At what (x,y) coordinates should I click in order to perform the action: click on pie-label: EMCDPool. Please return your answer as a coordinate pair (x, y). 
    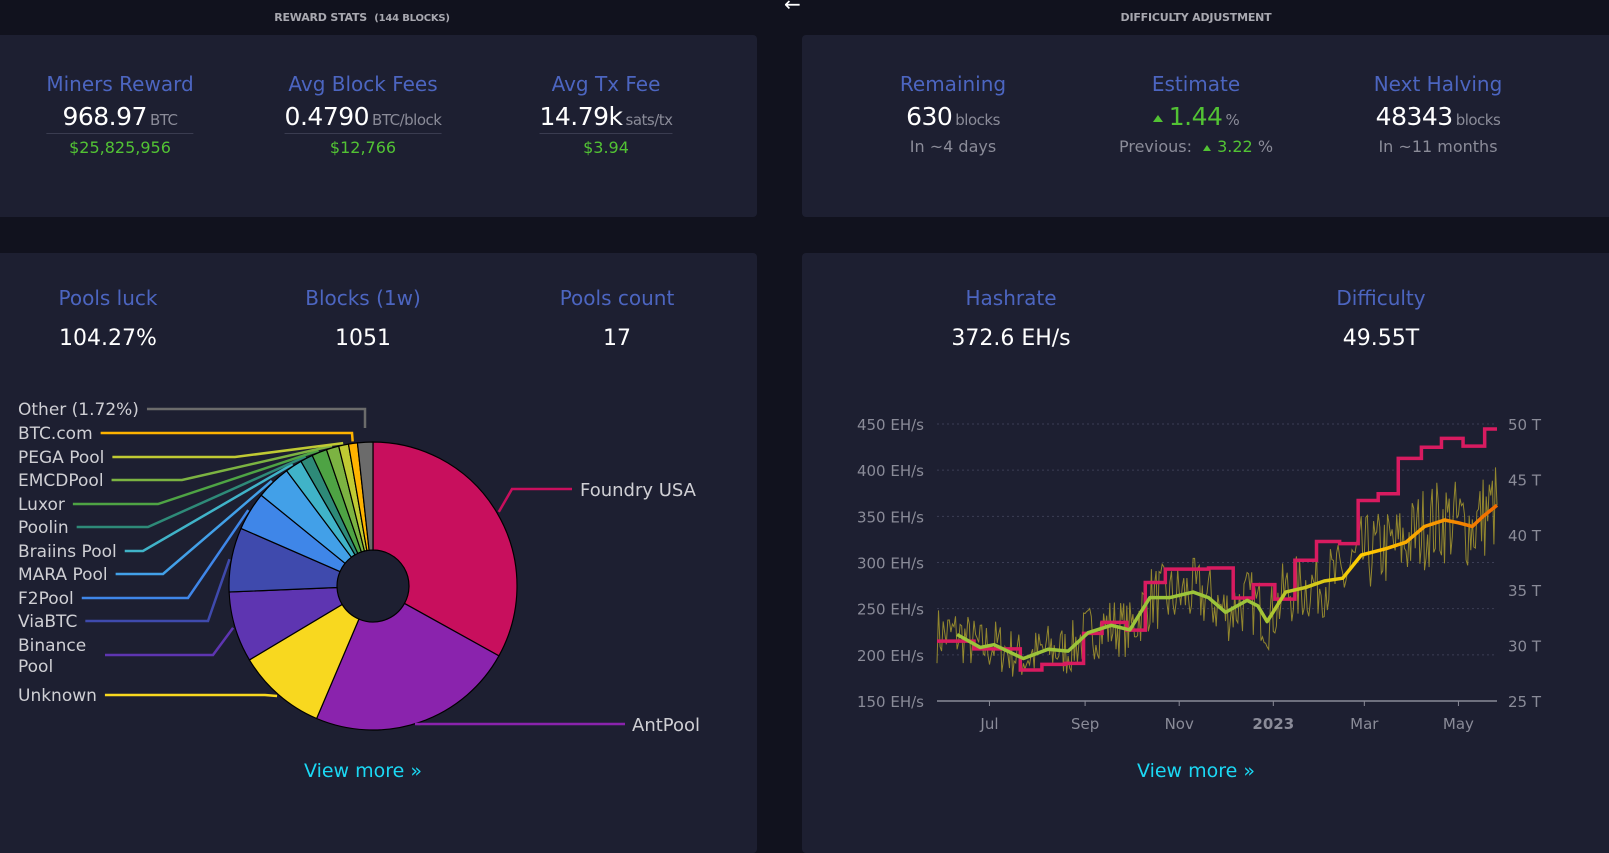
    Looking at the image, I should click on (61, 481).